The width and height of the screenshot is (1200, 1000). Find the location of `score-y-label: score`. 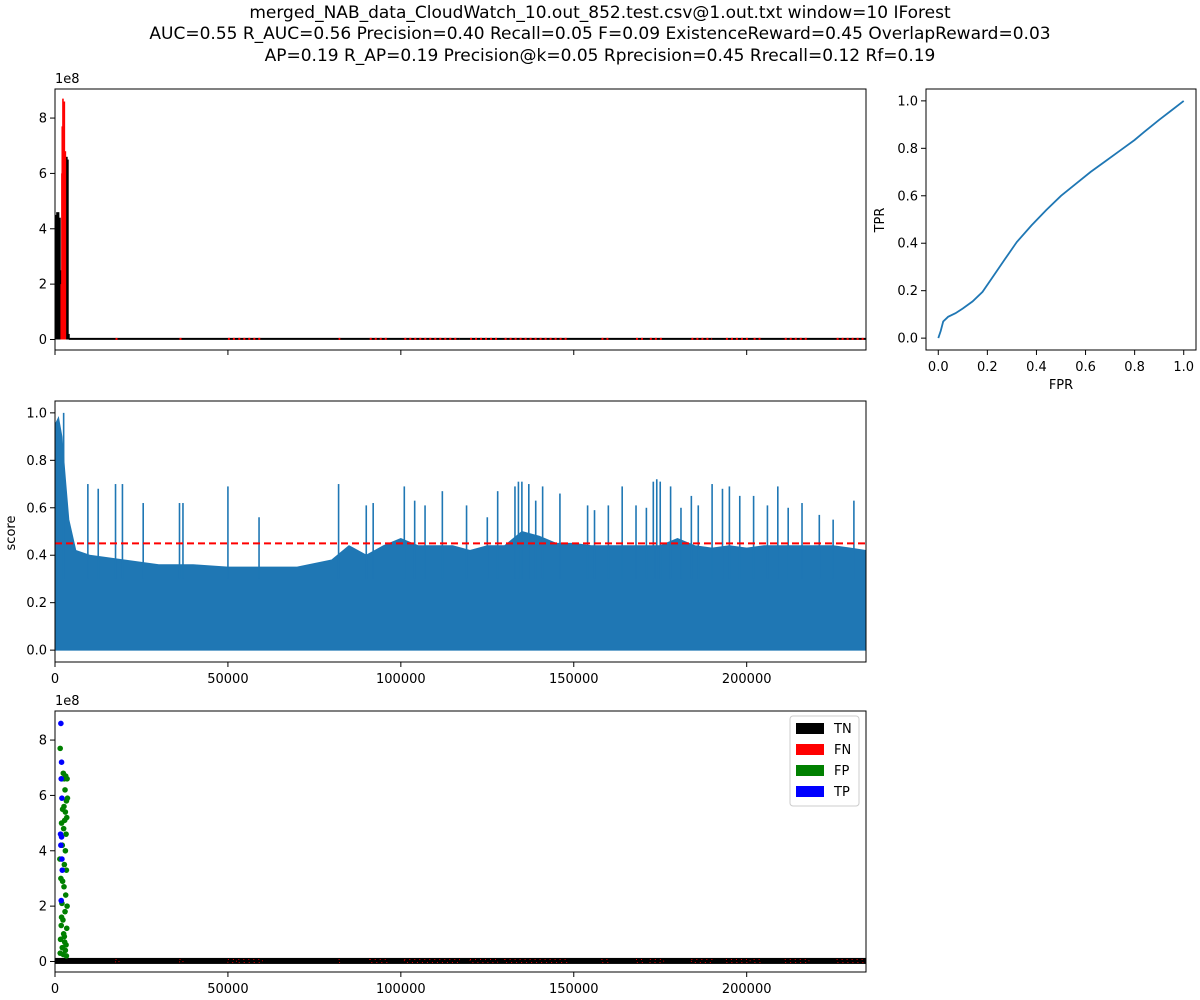

score-y-label: score is located at coordinates (11, 533).